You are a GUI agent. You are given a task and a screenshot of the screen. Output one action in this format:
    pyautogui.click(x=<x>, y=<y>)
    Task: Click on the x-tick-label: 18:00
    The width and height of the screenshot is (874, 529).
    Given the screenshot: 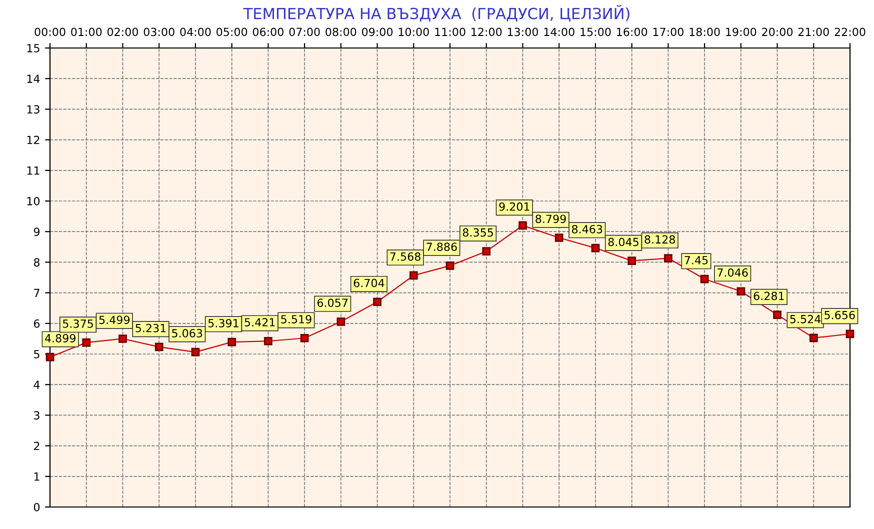 What is the action you would take?
    pyautogui.click(x=705, y=32)
    